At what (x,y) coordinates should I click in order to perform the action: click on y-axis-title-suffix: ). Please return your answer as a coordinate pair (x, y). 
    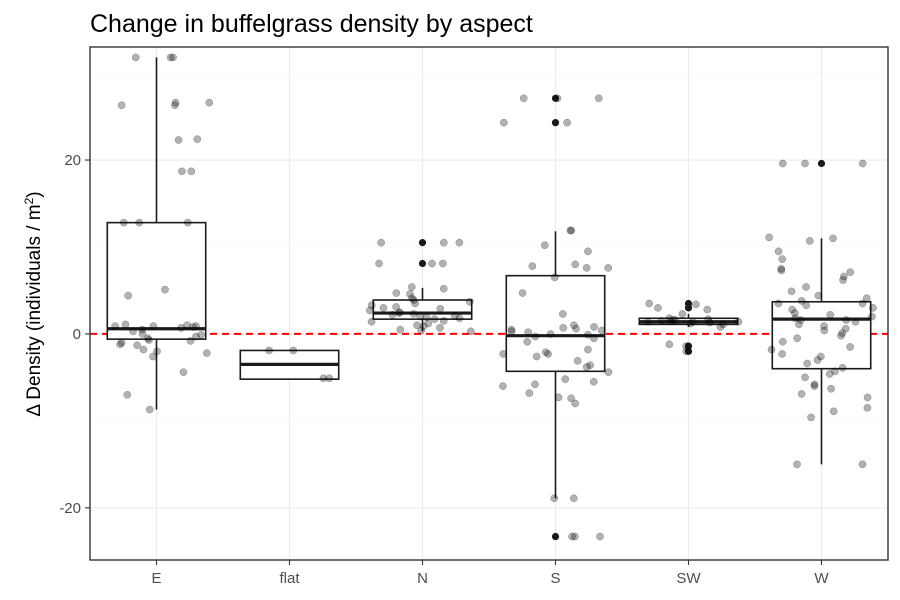
    Looking at the image, I should click on (34, 194).